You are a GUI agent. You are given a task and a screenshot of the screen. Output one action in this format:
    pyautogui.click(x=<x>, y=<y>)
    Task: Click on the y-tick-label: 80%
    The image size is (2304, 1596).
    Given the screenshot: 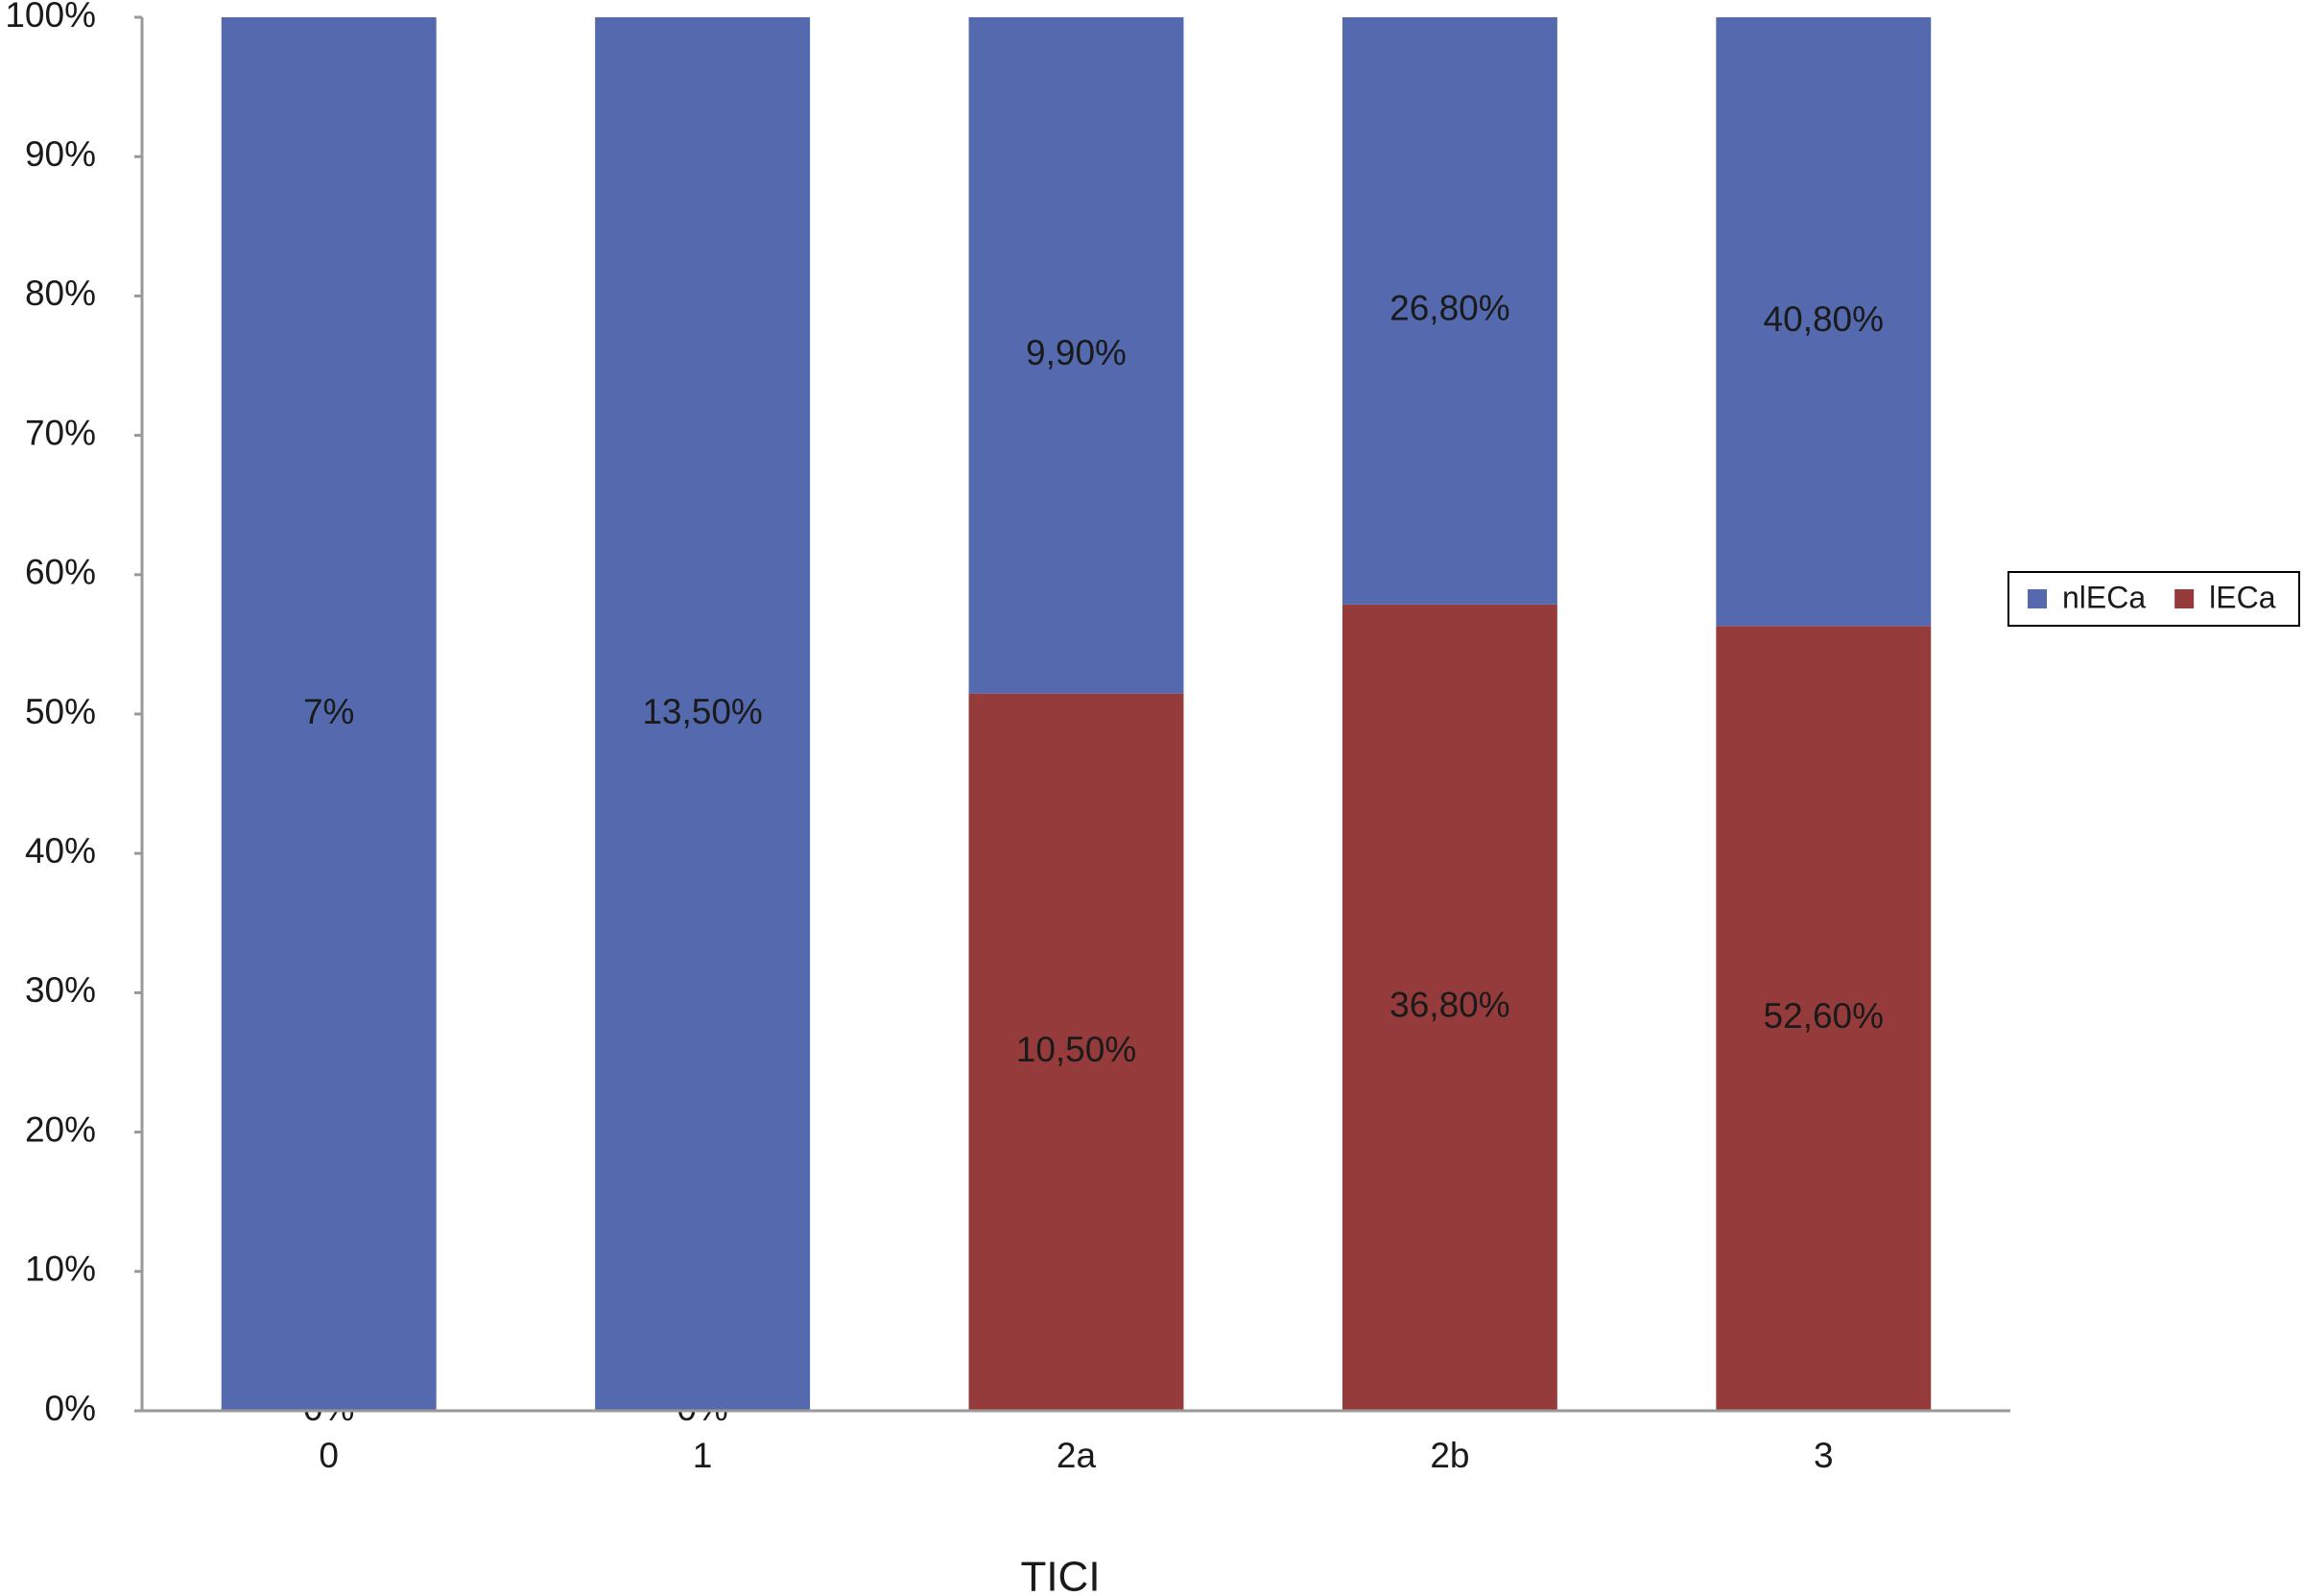 What is the action you would take?
    pyautogui.click(x=60, y=293)
    